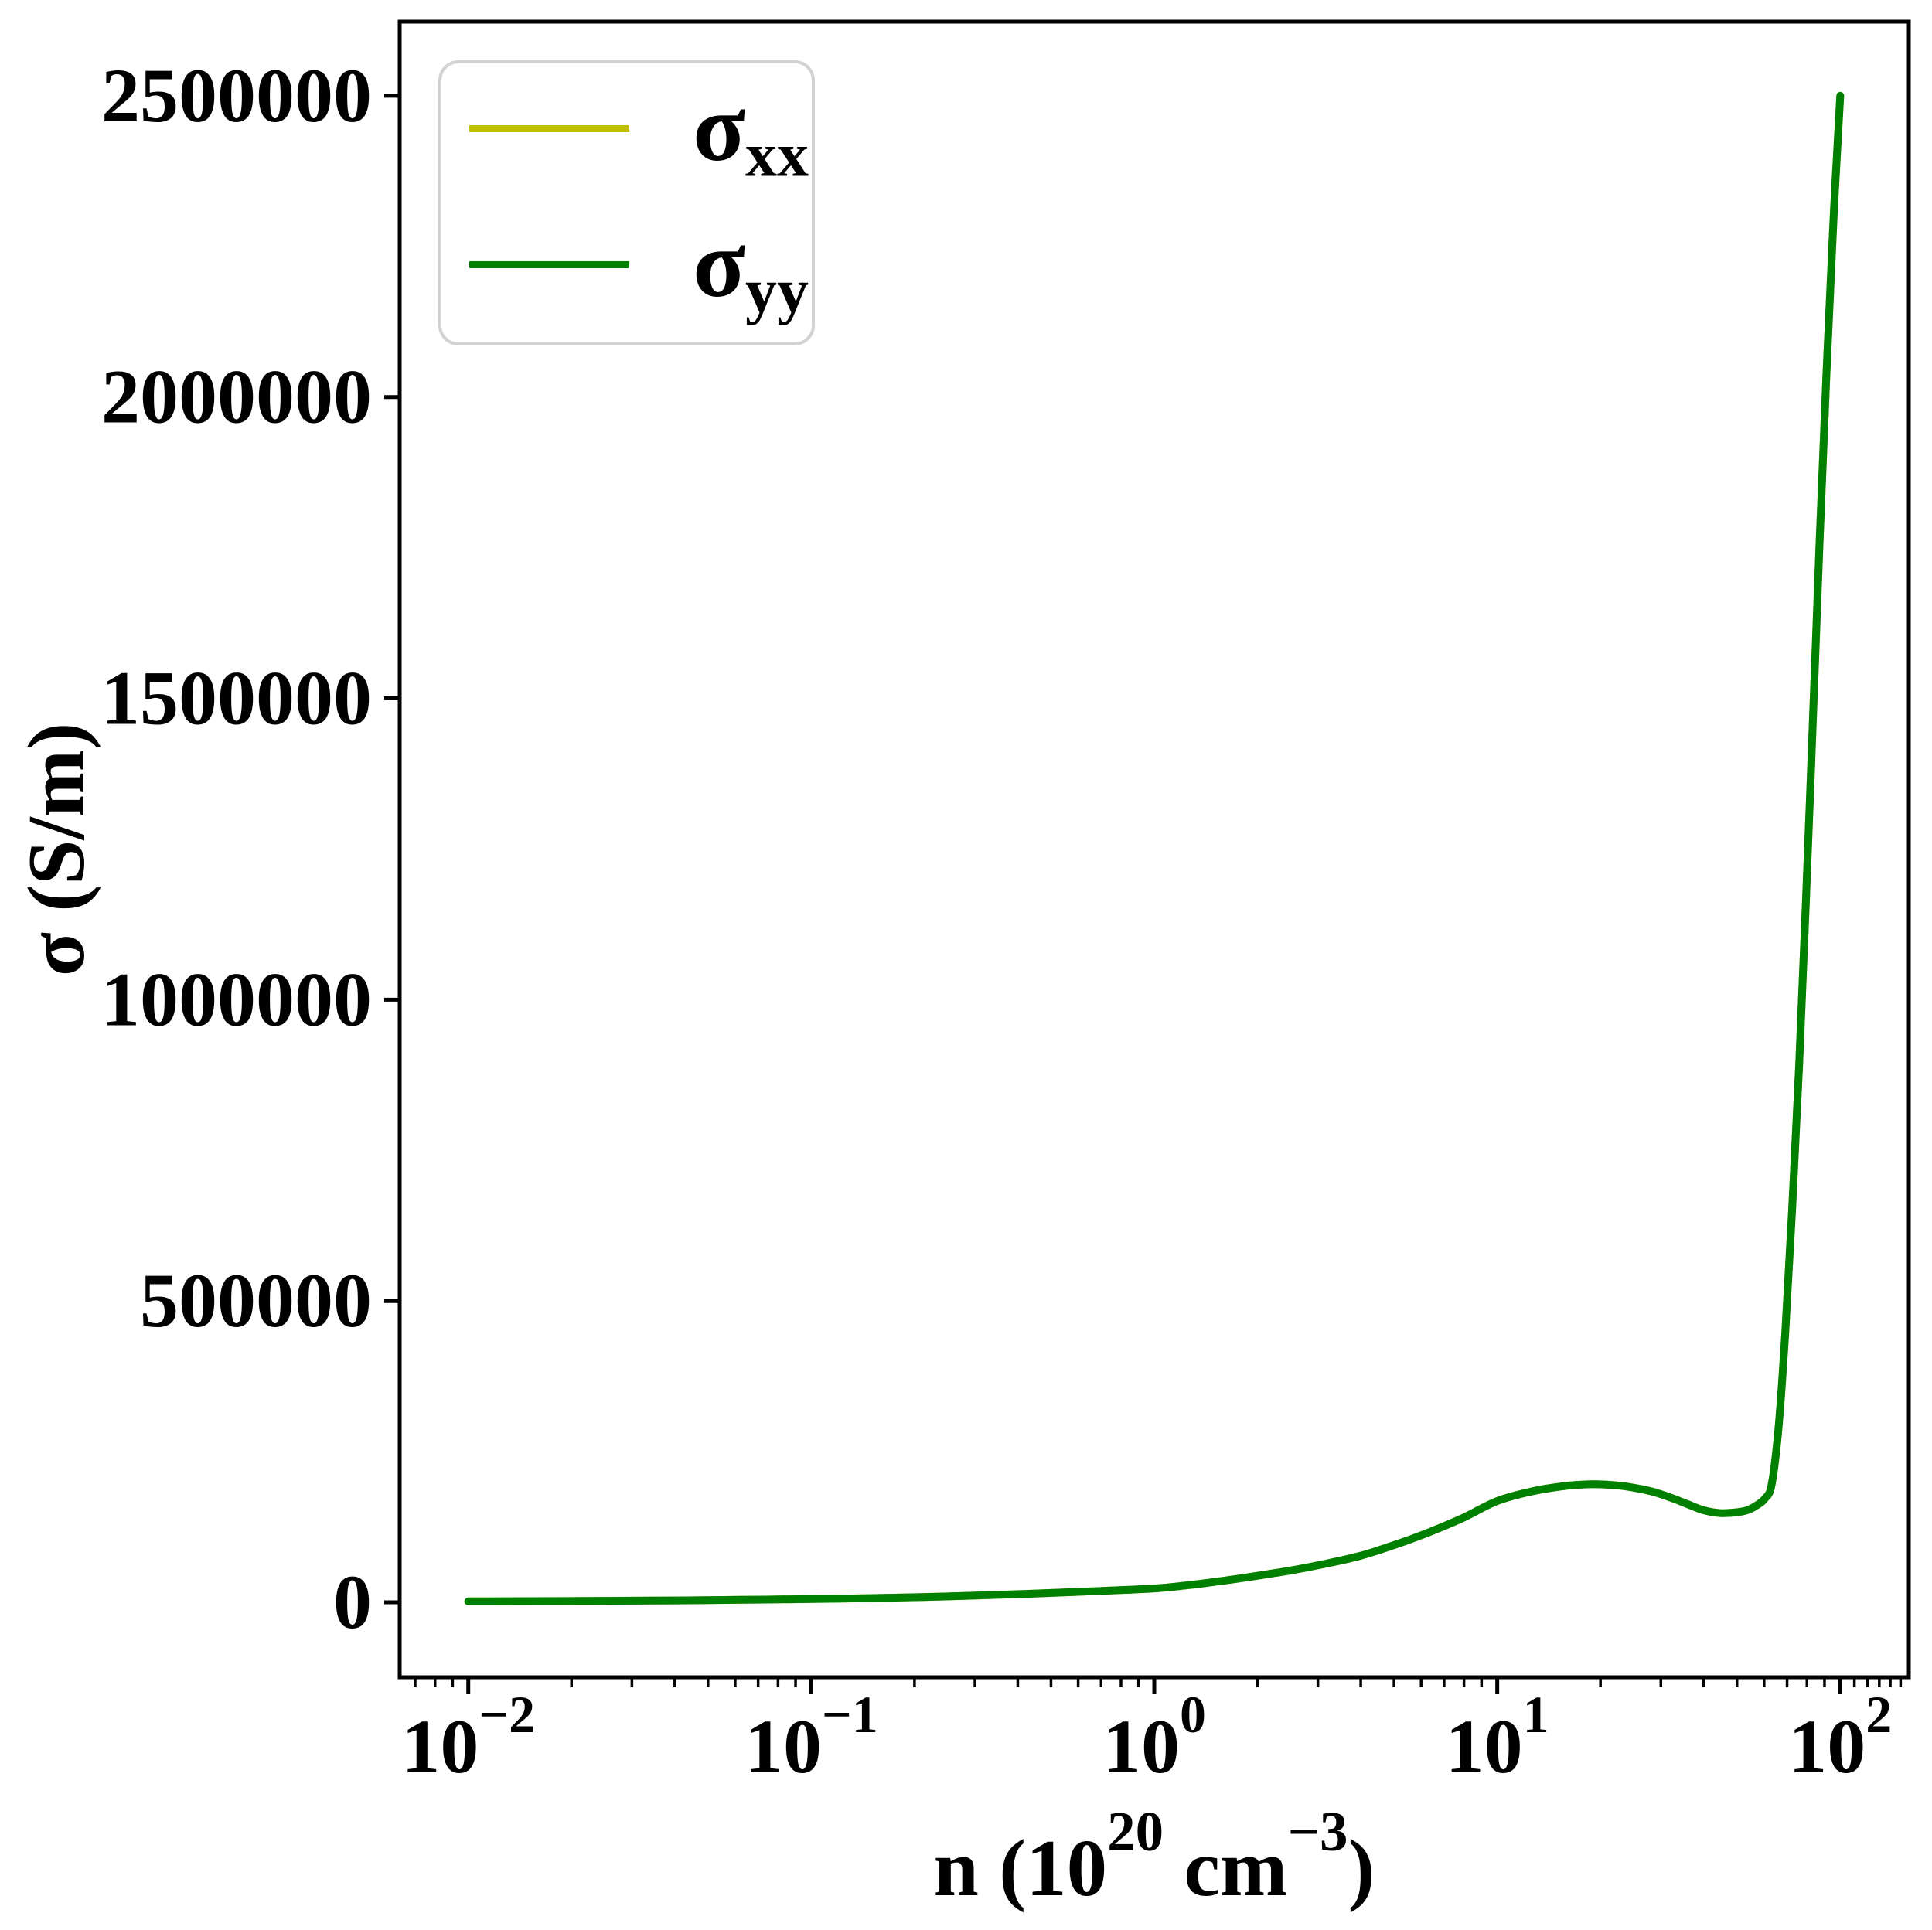  Describe the element at coordinates (1154, 1857) in the screenshot. I see `x-axis-label: n (1020 cm−3)` at that location.